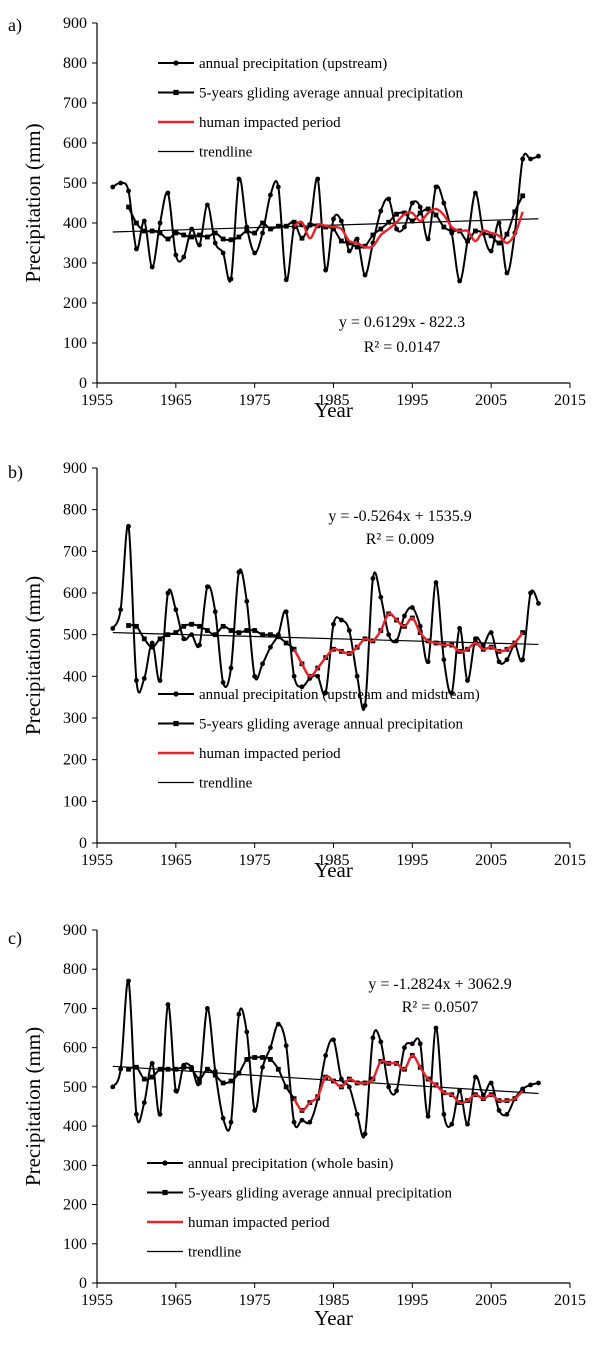 Image resolution: width=613 pixels, height=1349 pixels. Describe the element at coordinates (293, 64) in the screenshot. I see `legend-label: annual precipitation (upstream)` at that location.